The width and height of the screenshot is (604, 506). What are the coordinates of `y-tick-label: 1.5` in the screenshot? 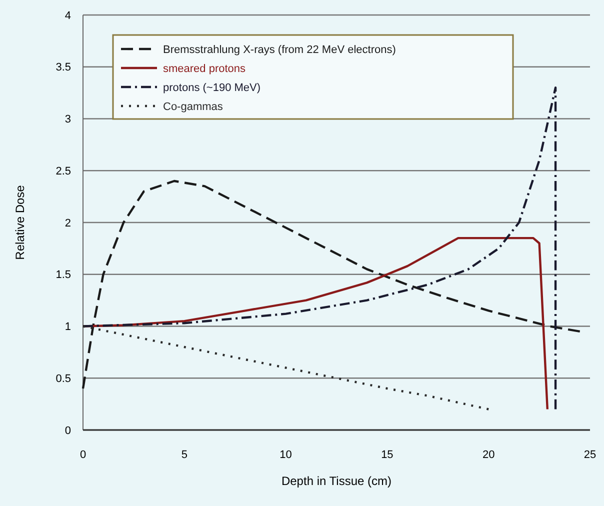 It's located at (63, 275).